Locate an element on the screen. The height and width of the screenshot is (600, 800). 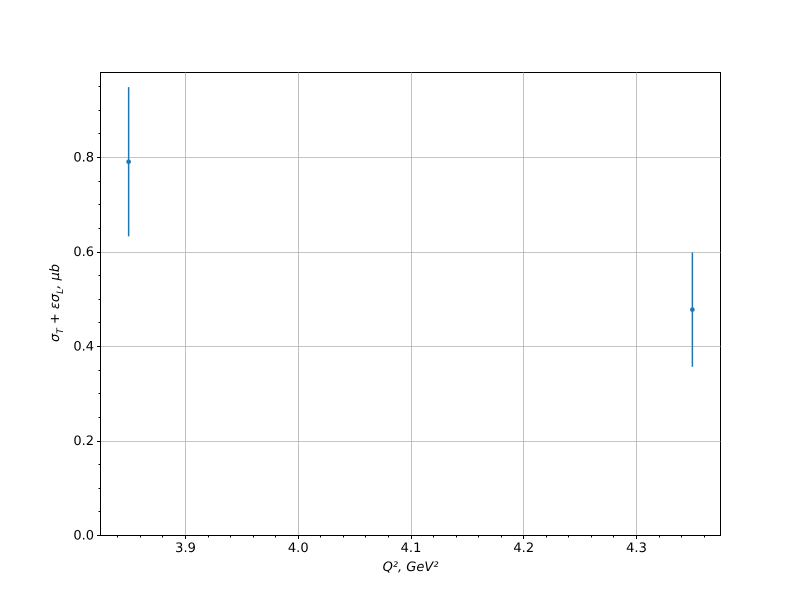
y-tick-label: 0.2 is located at coordinates (83, 442).